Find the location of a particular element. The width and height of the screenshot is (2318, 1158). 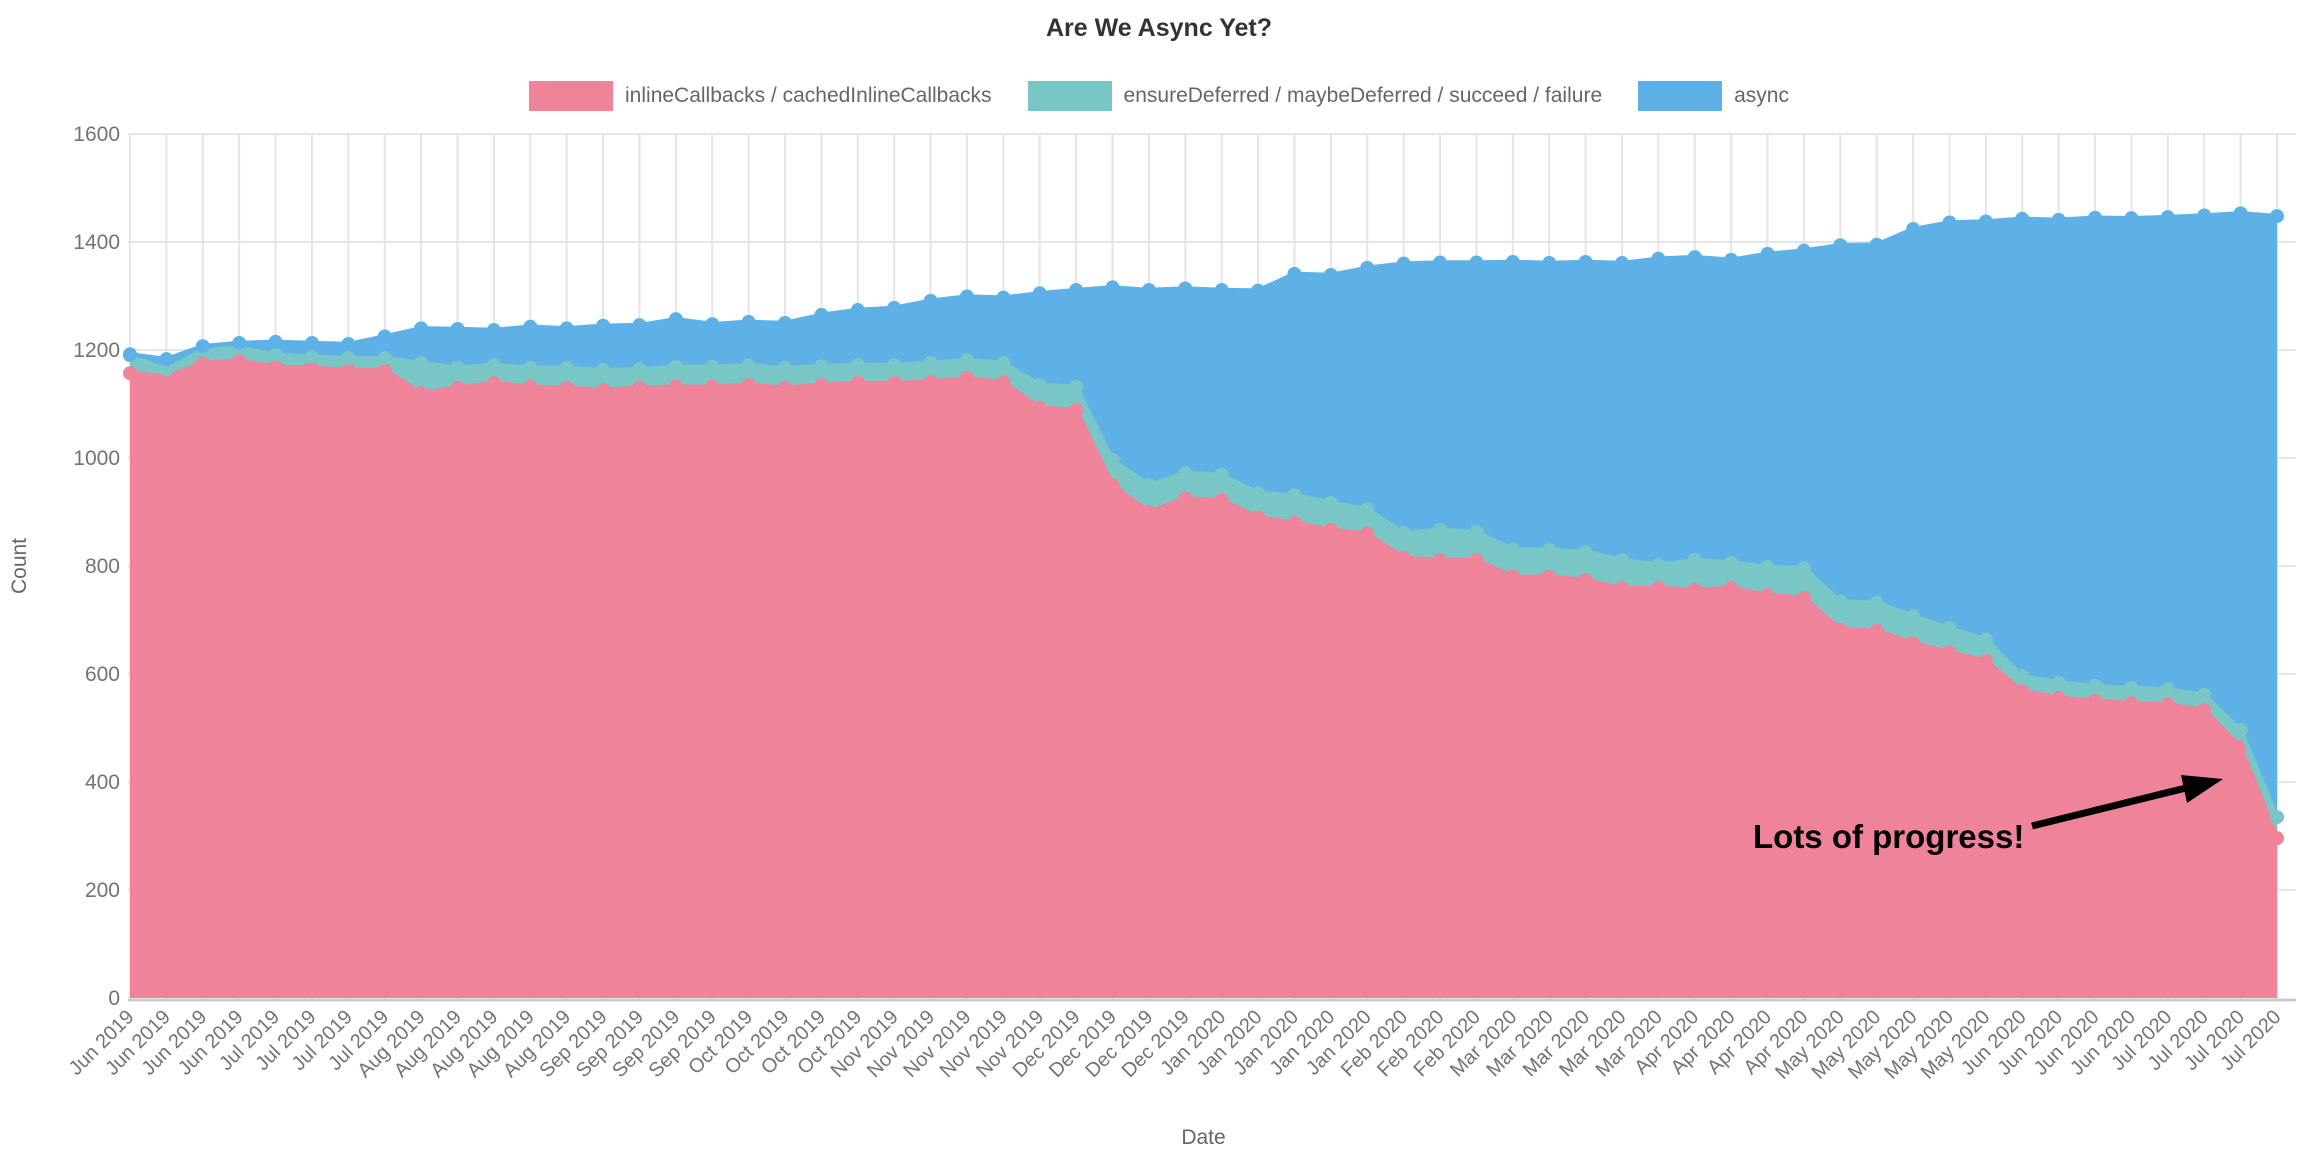

legend-item-inlinecallbacks: inlineCallbacks / cachedInlineCallbacks is located at coordinates (760, 96).